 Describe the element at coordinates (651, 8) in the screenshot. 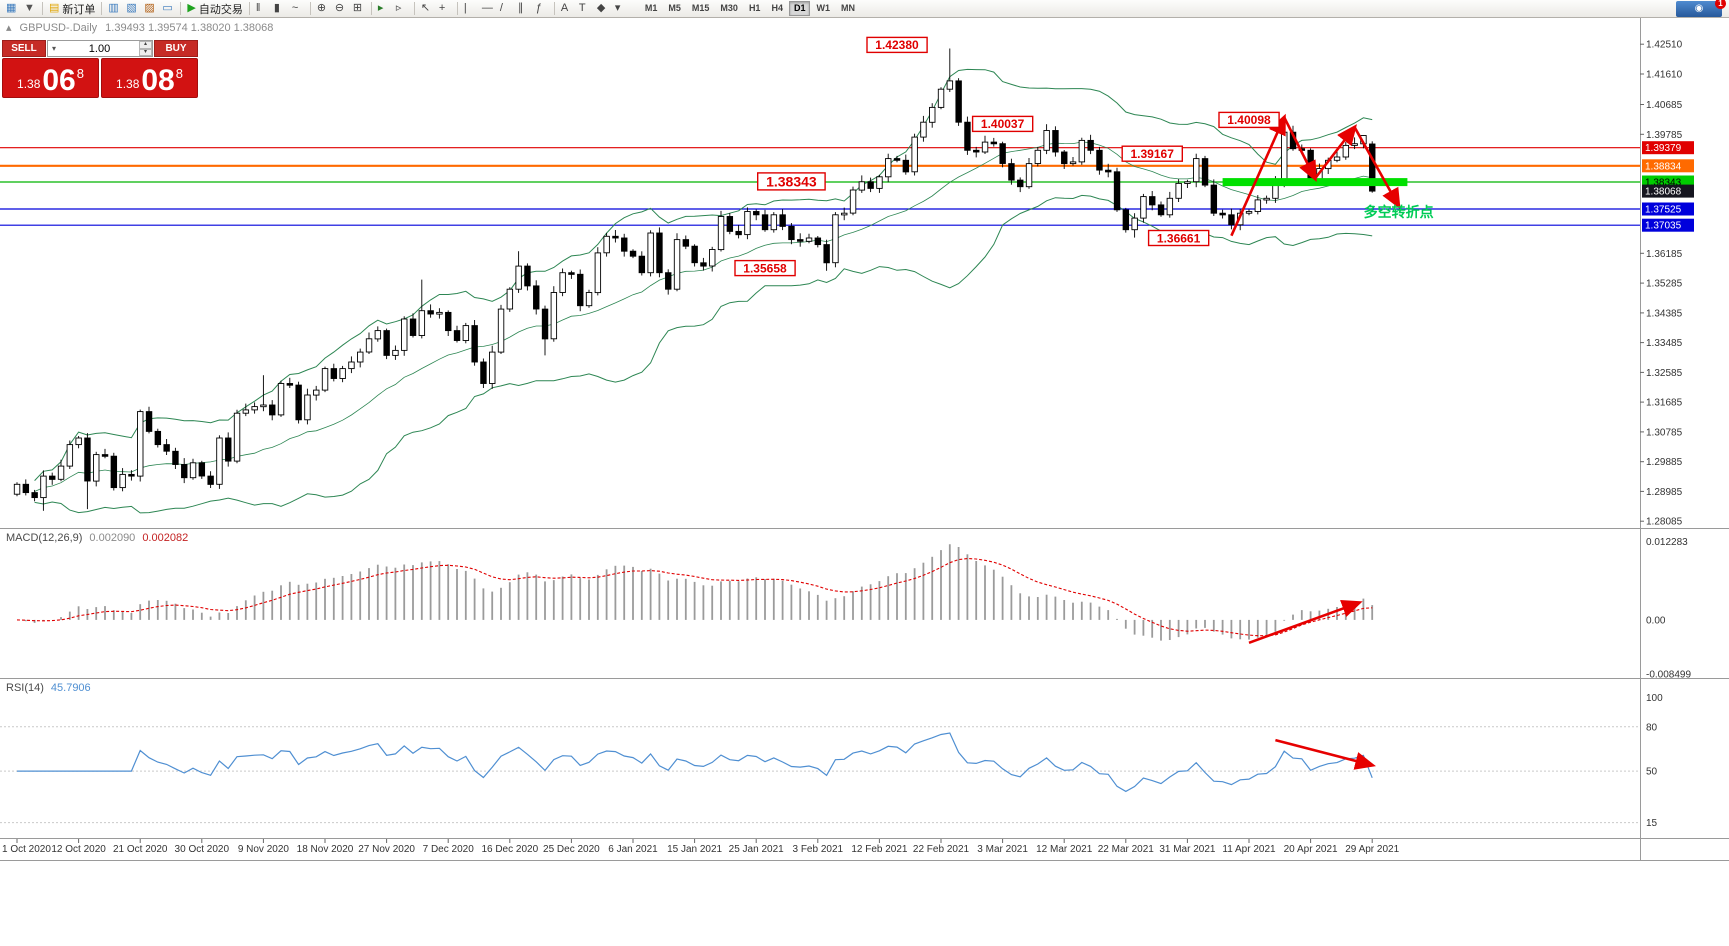

I see `timeframe-m1: M1` at that location.